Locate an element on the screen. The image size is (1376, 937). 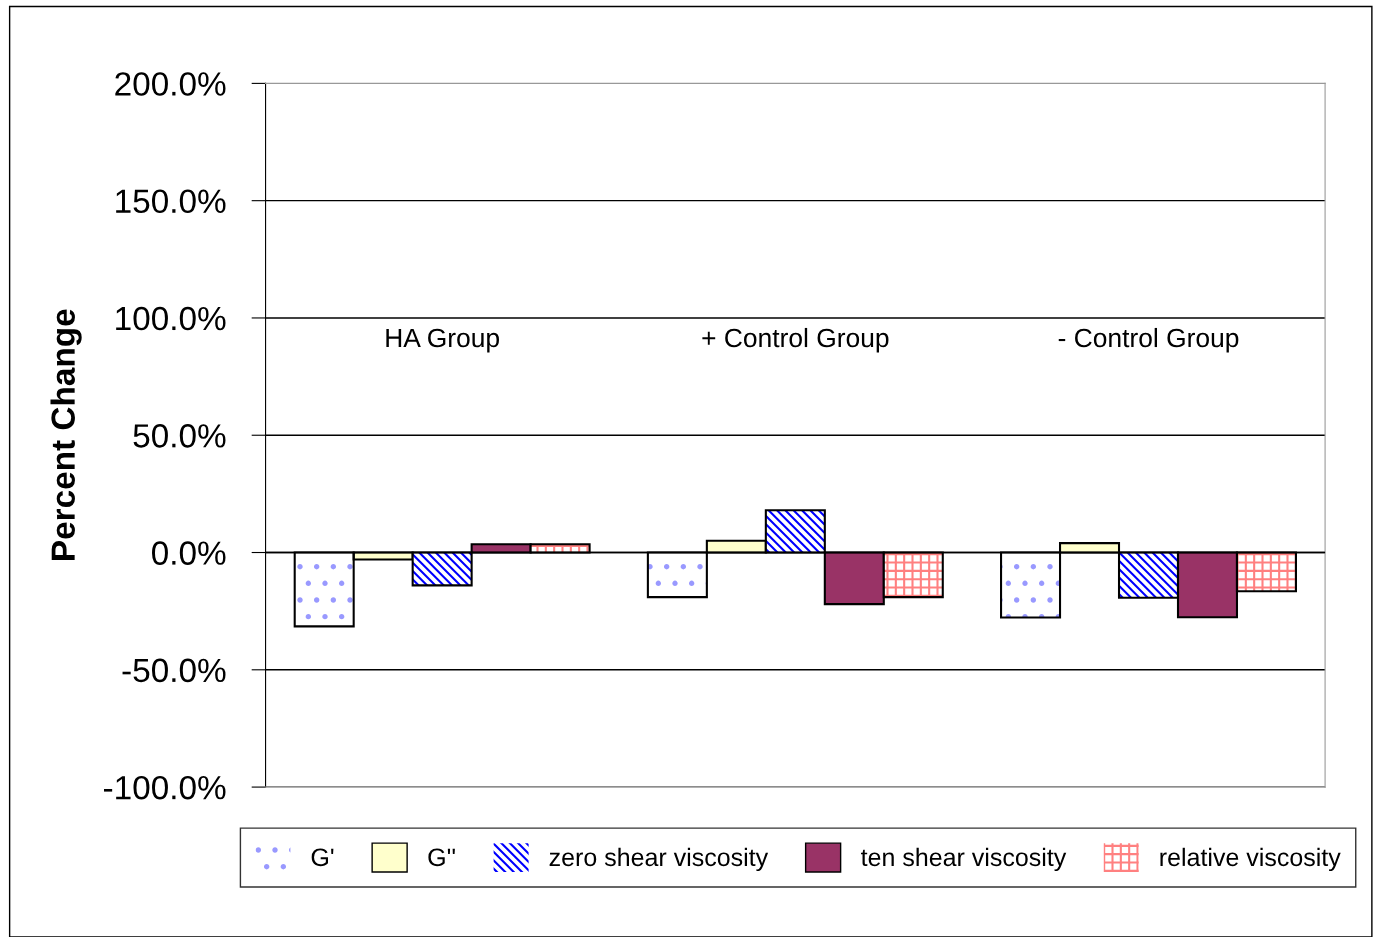
x-tick-label: HA Group is located at coordinates (442, 340).